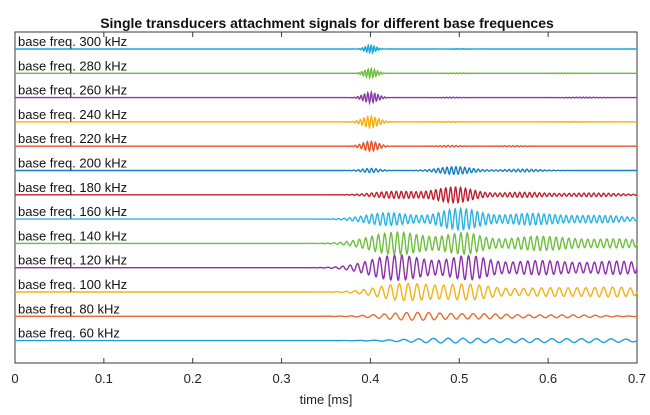 This screenshot has height=415, width=650. What do you see at coordinates (69, 333) in the screenshot?
I see `series-label: base freq. 60 kHz` at bounding box center [69, 333].